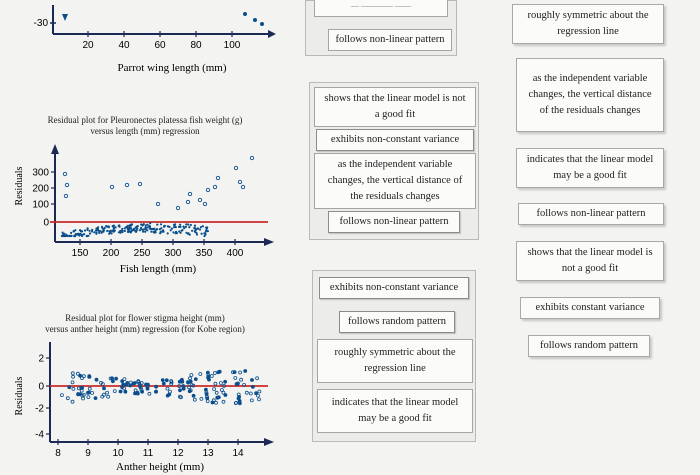 The width and height of the screenshot is (700, 475). Describe the element at coordinates (381, 8) in the screenshot. I see `placed-item-cut: — ———— ——` at that location.